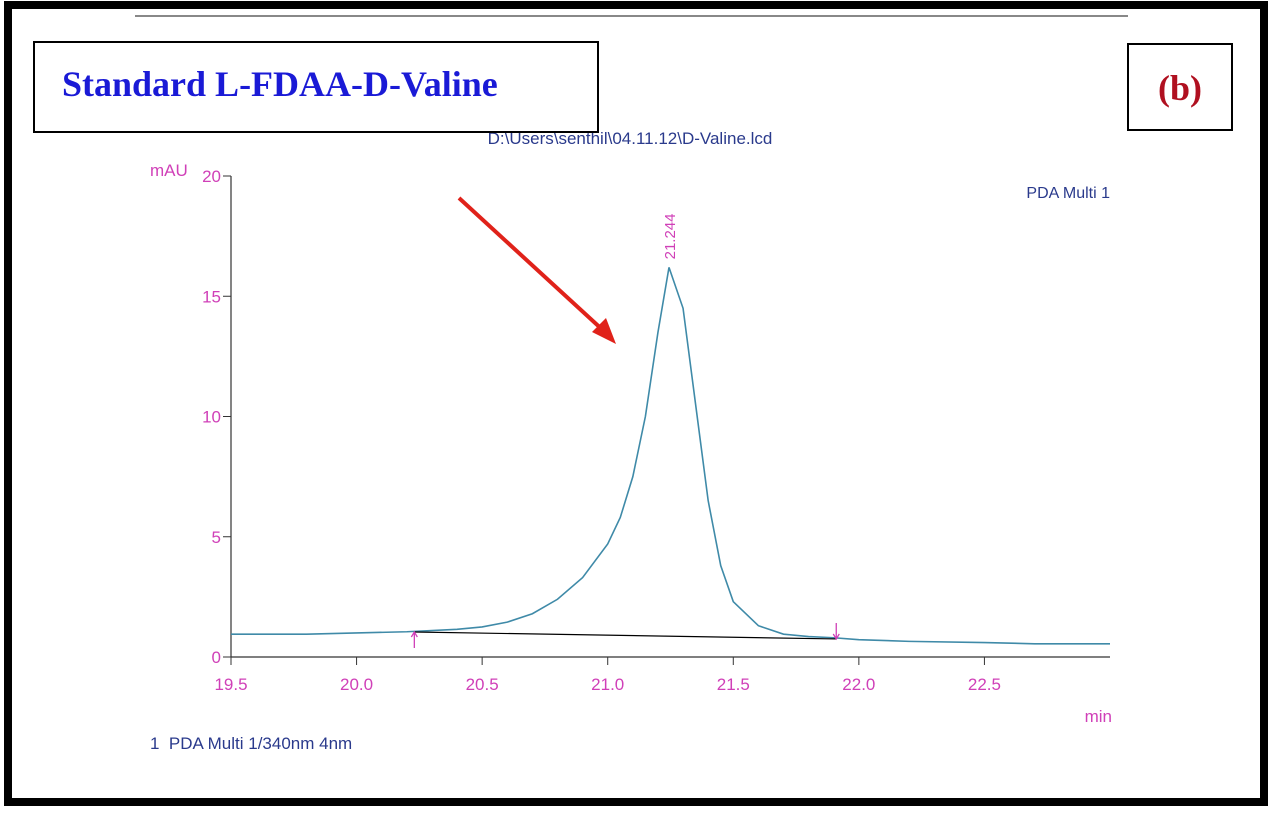 The width and height of the screenshot is (1280, 829). Describe the element at coordinates (858, 684) in the screenshot. I see `x-tick-label: 22.0` at that location.